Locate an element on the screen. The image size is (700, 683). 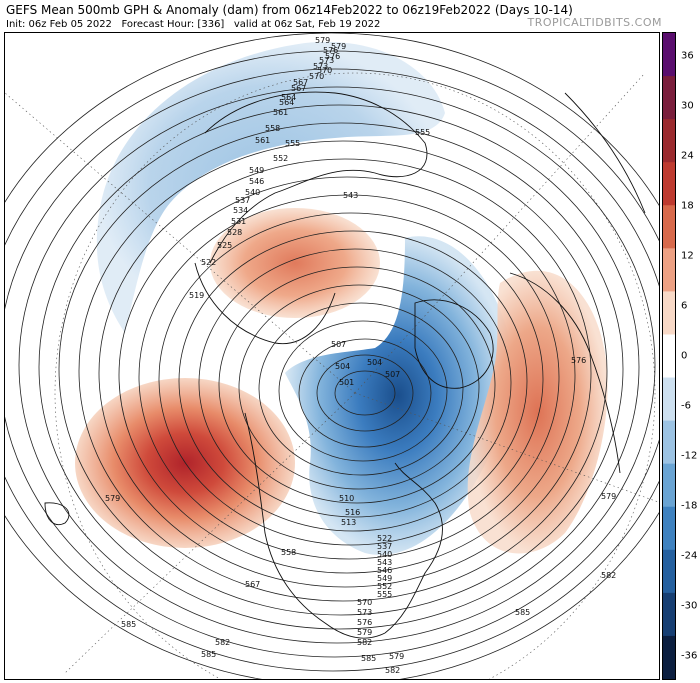
contour-label: 546 is located at coordinates (384, 570).